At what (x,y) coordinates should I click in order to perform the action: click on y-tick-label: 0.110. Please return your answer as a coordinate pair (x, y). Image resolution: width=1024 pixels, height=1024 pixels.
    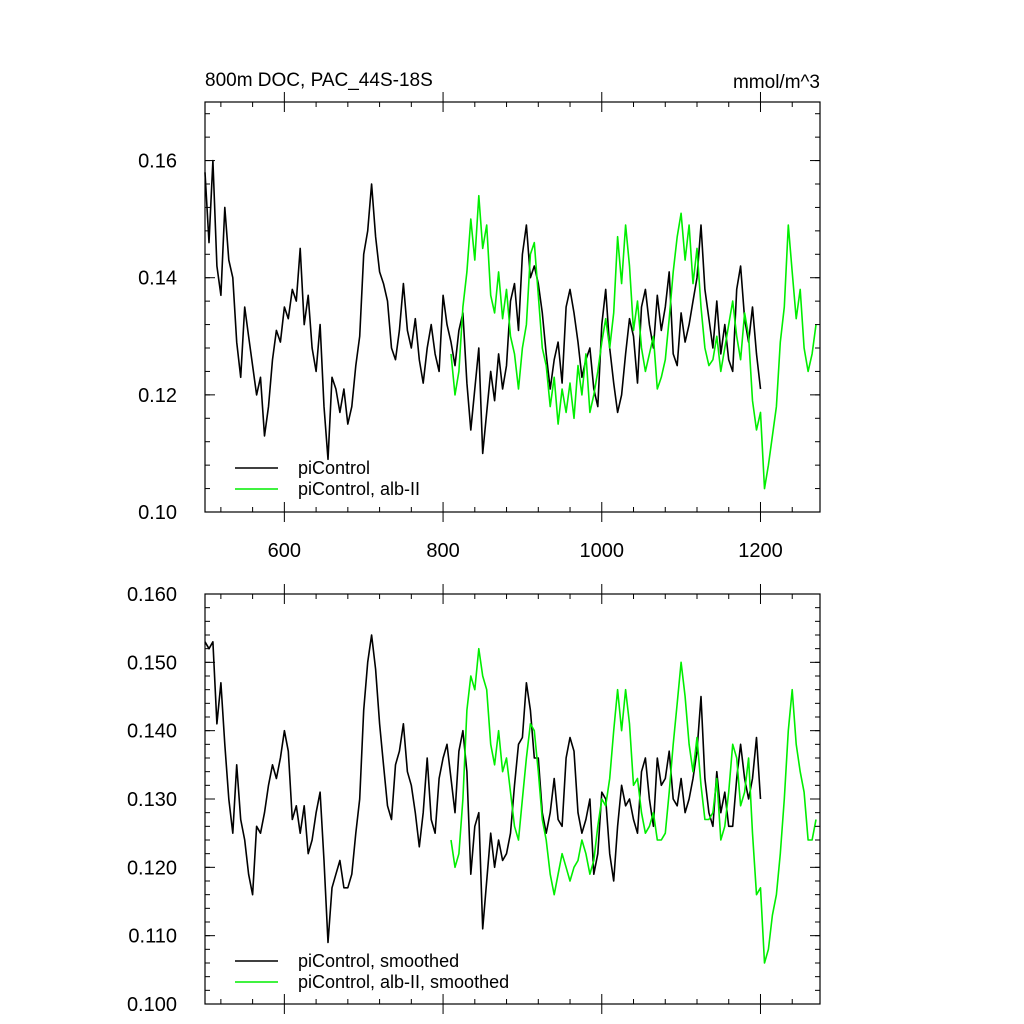
    Looking at the image, I should click on (152, 937).